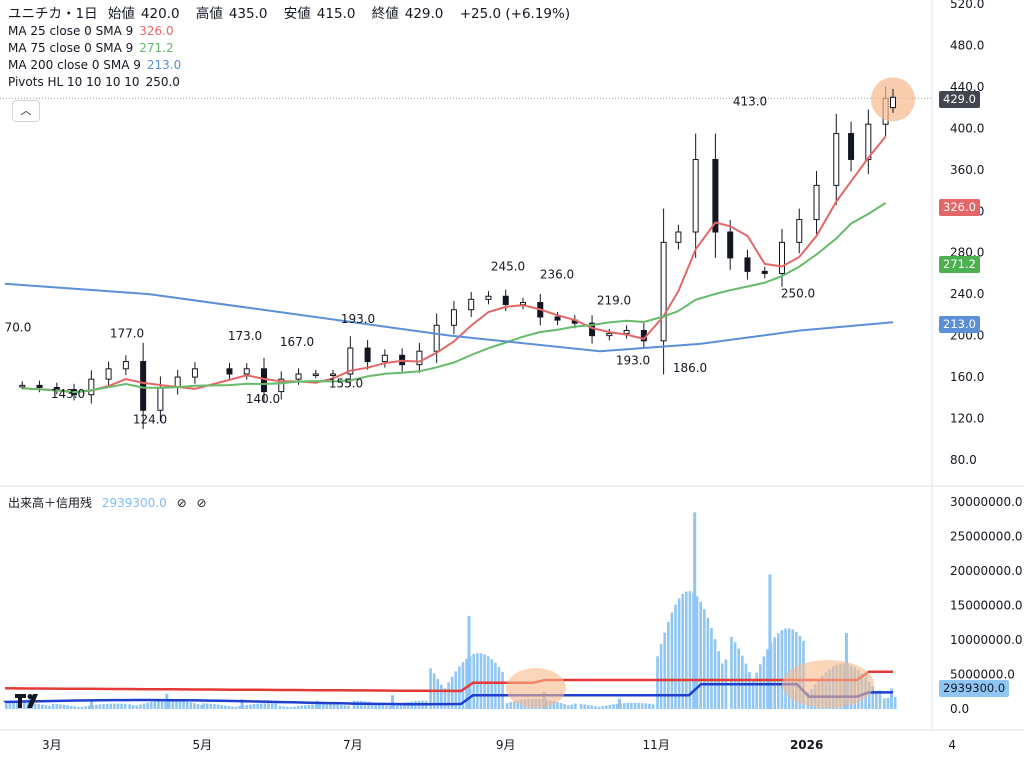 The height and width of the screenshot is (767, 1024). I want to click on ma25-price-tag: 326.0, so click(959, 207).